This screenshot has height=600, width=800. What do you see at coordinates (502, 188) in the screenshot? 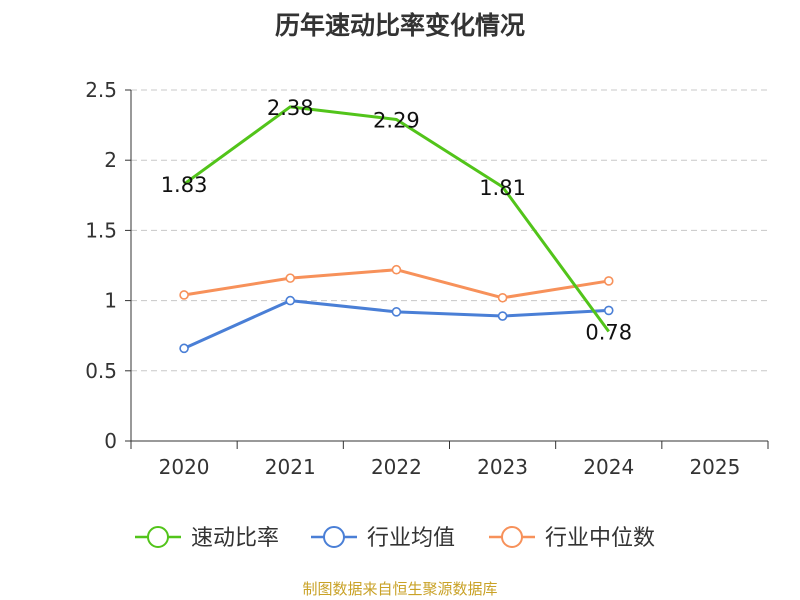
I see `data-label: 1.81` at bounding box center [502, 188].